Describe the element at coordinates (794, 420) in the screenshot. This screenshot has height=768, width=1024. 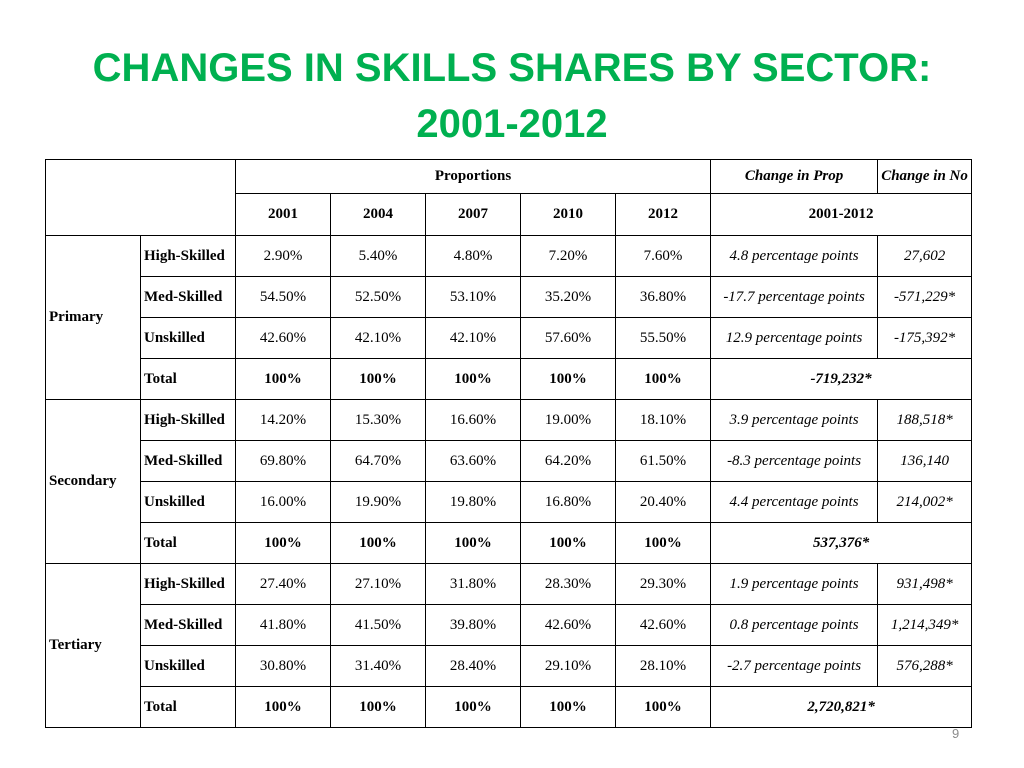
I see `change-prop-cell: 3.9 percentage points` at that location.